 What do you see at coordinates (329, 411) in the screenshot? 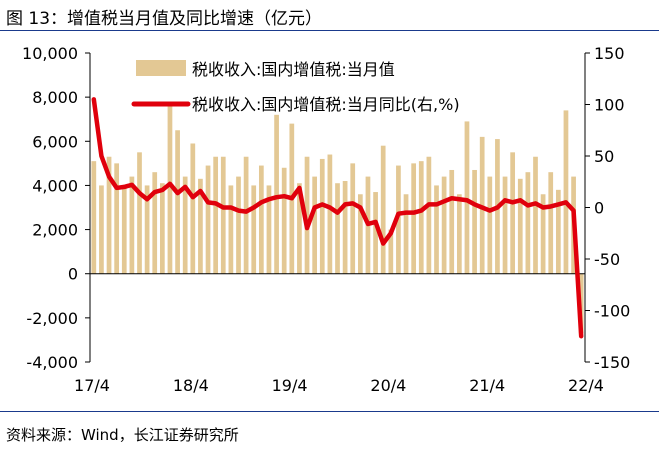
I see `source-divider` at bounding box center [329, 411].